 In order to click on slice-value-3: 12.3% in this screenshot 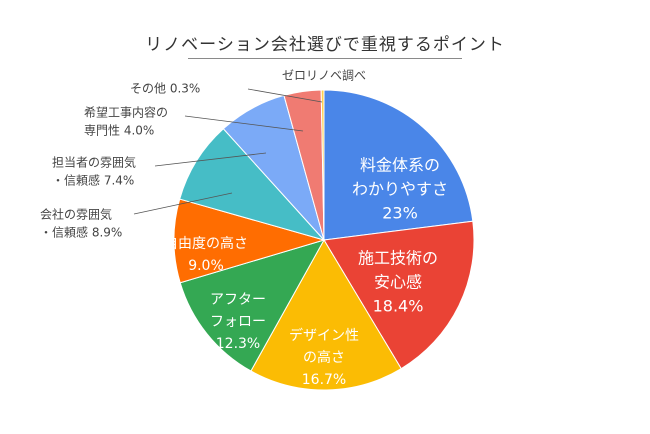, I will do `click(238, 344)`.